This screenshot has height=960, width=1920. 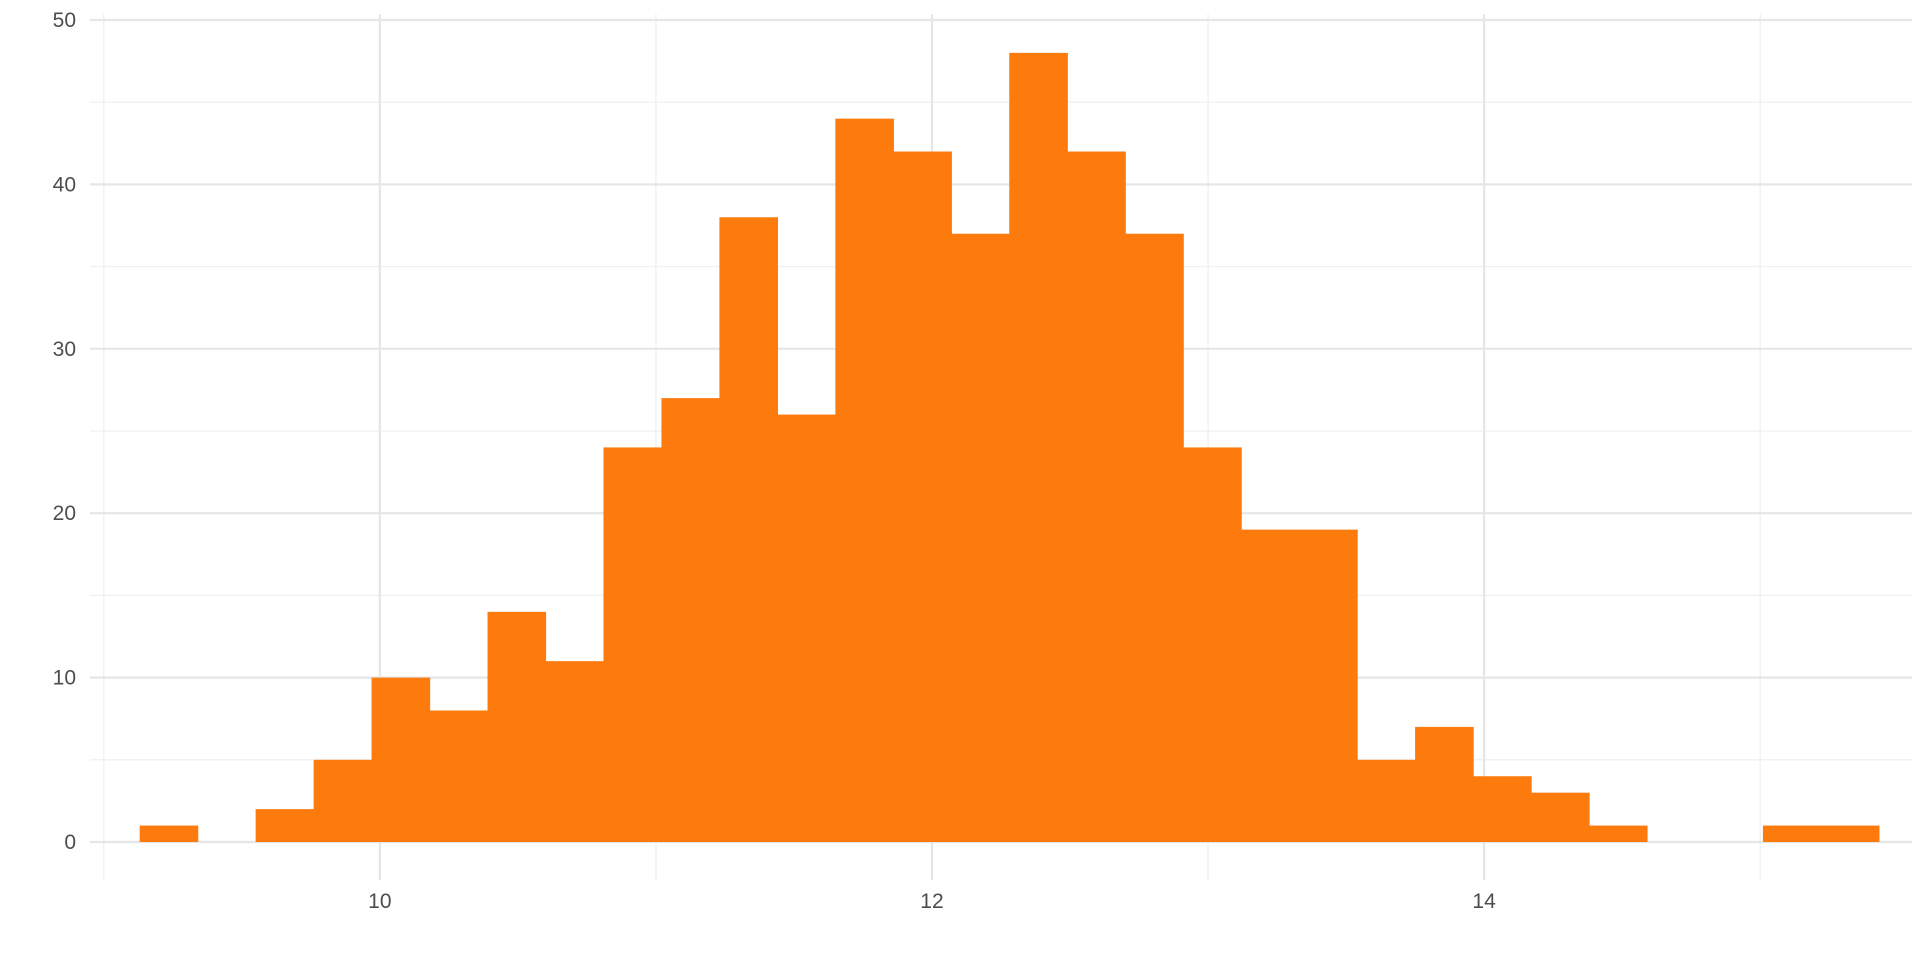 I want to click on x-tick-label: 12, so click(x=931, y=901).